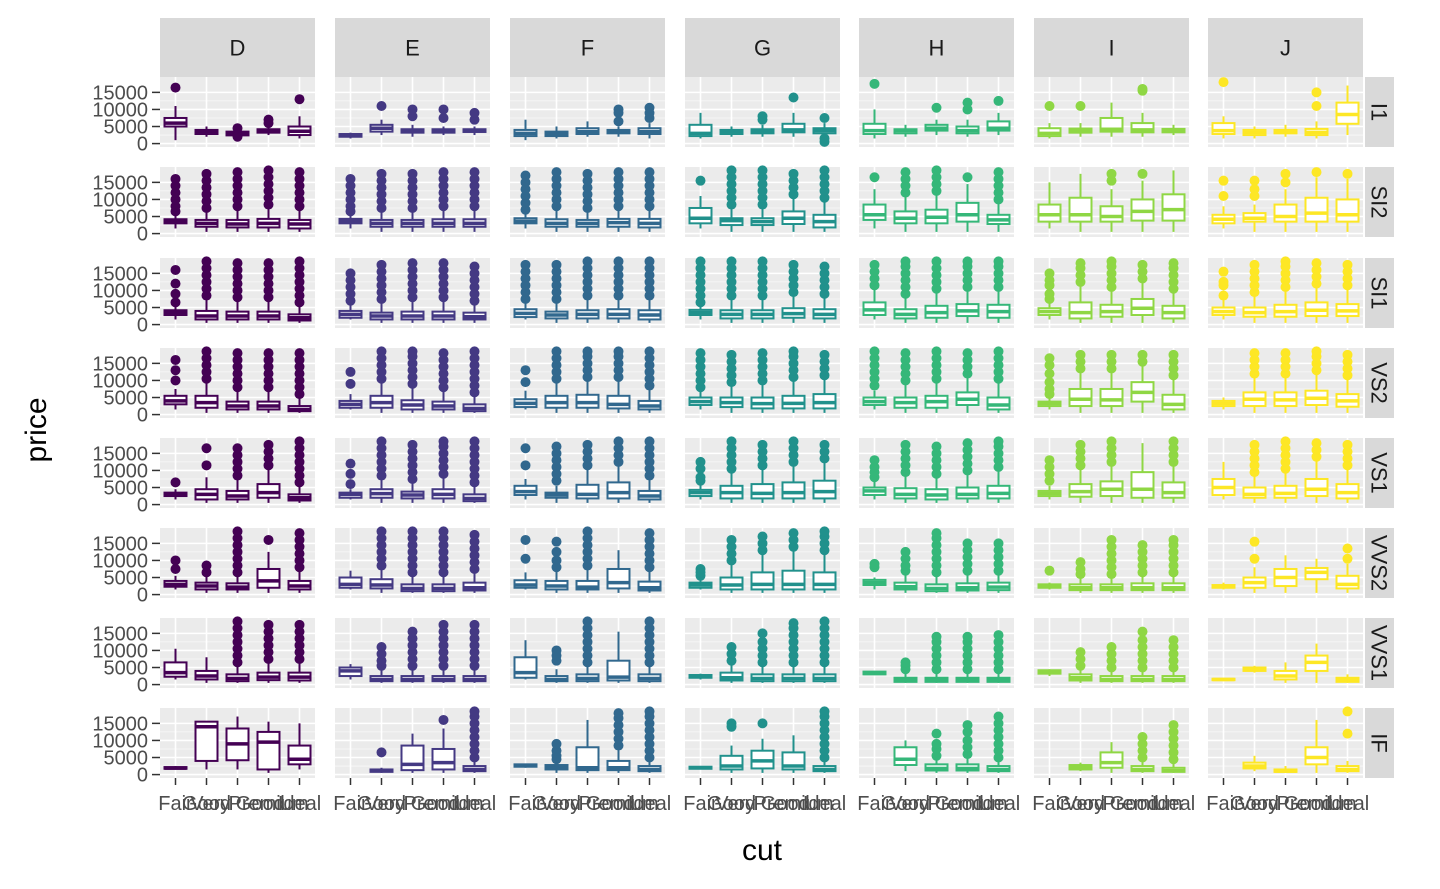 Image resolution: width=1440 pixels, height=889 pixels. What do you see at coordinates (412, 651) in the screenshot?
I see `boxes-e-vvs1` at bounding box center [412, 651].